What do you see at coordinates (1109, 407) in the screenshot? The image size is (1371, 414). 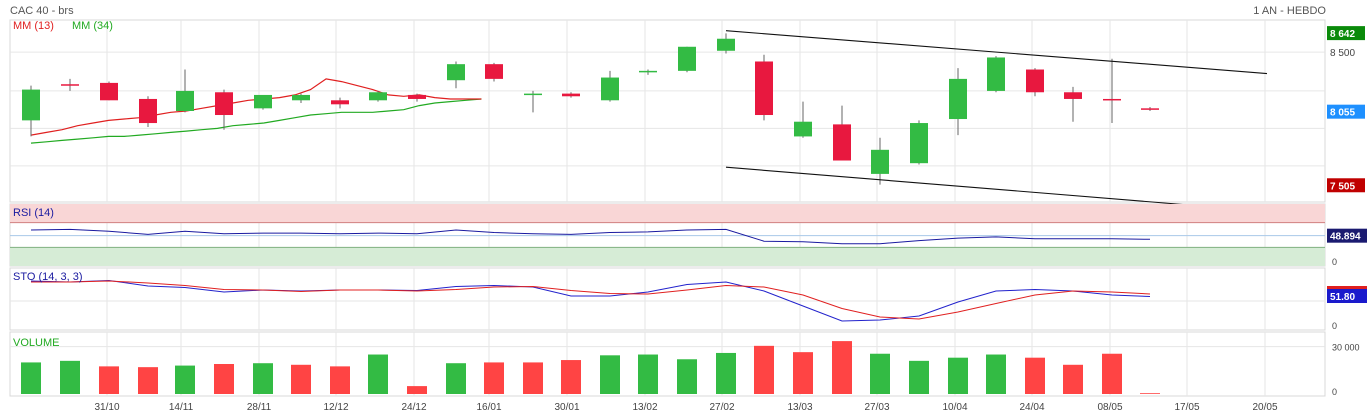 I see `x-tick-label: 08/05` at bounding box center [1109, 407].